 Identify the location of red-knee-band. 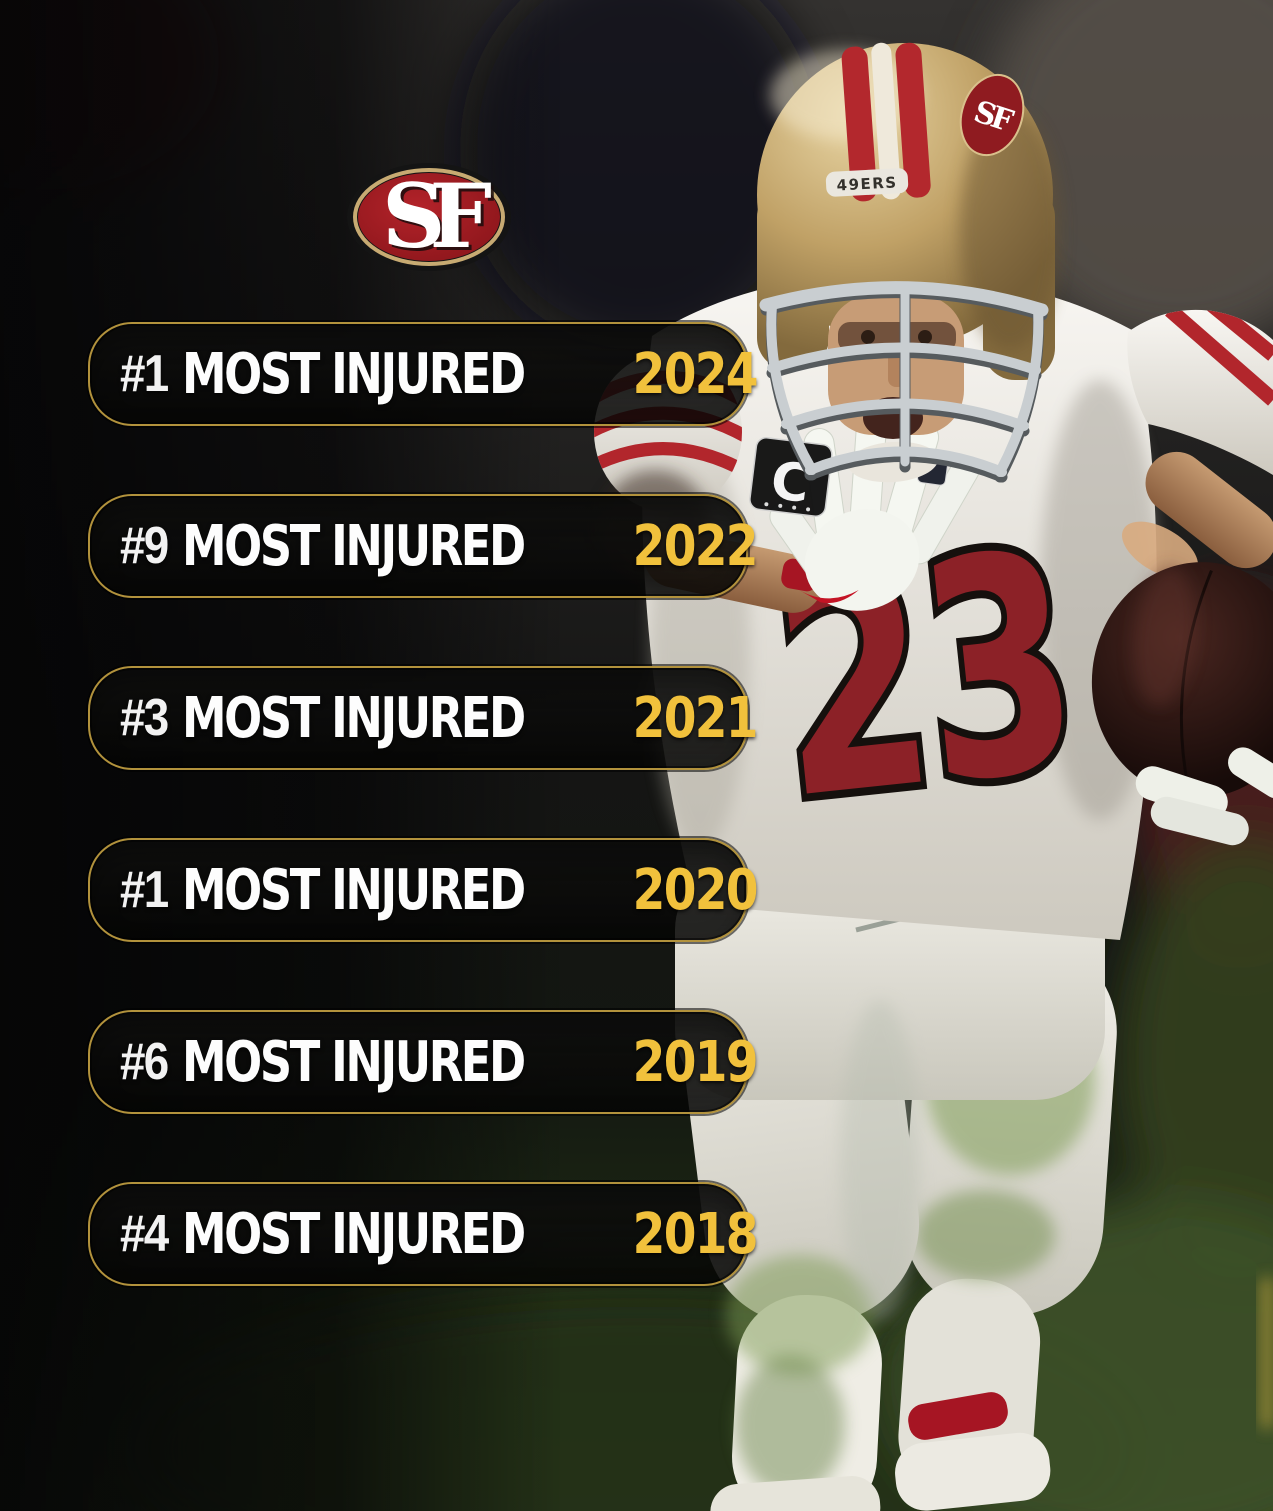
(958, 1416).